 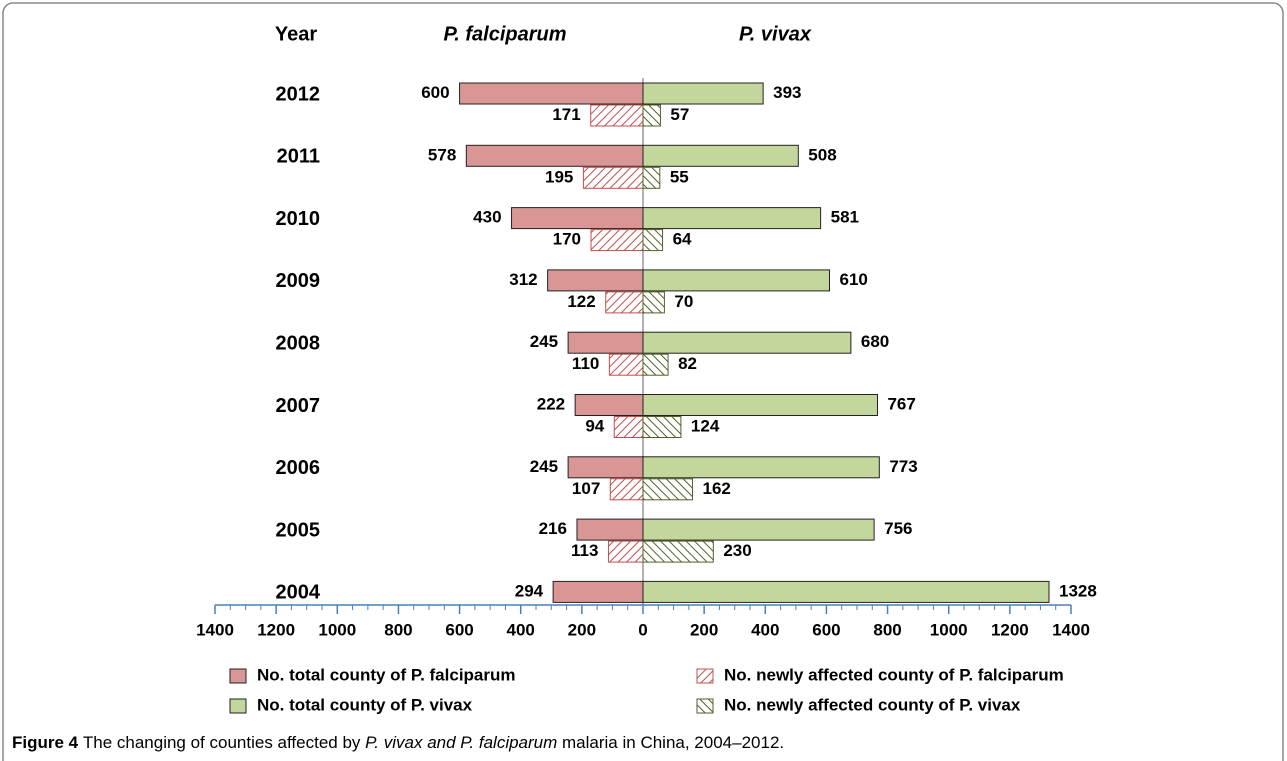 I want to click on value-label: 600, so click(x=435, y=92).